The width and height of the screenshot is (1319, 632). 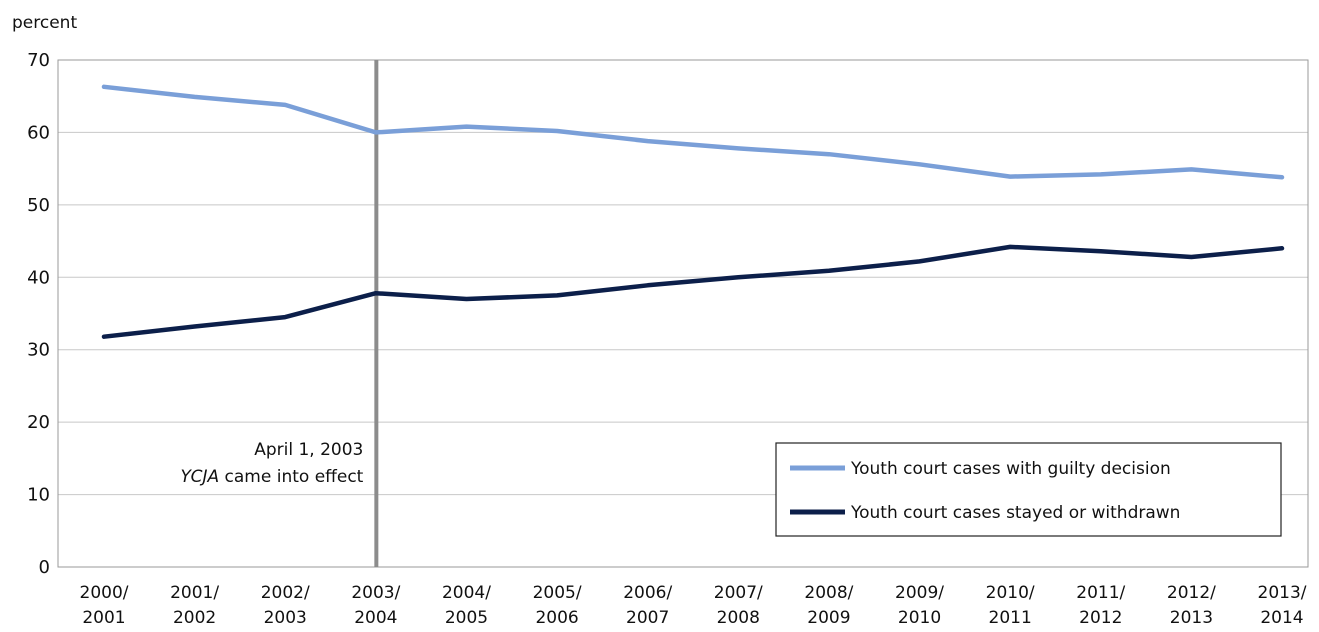 I want to click on annotation-act-name: YCJA, so click(x=200, y=477).